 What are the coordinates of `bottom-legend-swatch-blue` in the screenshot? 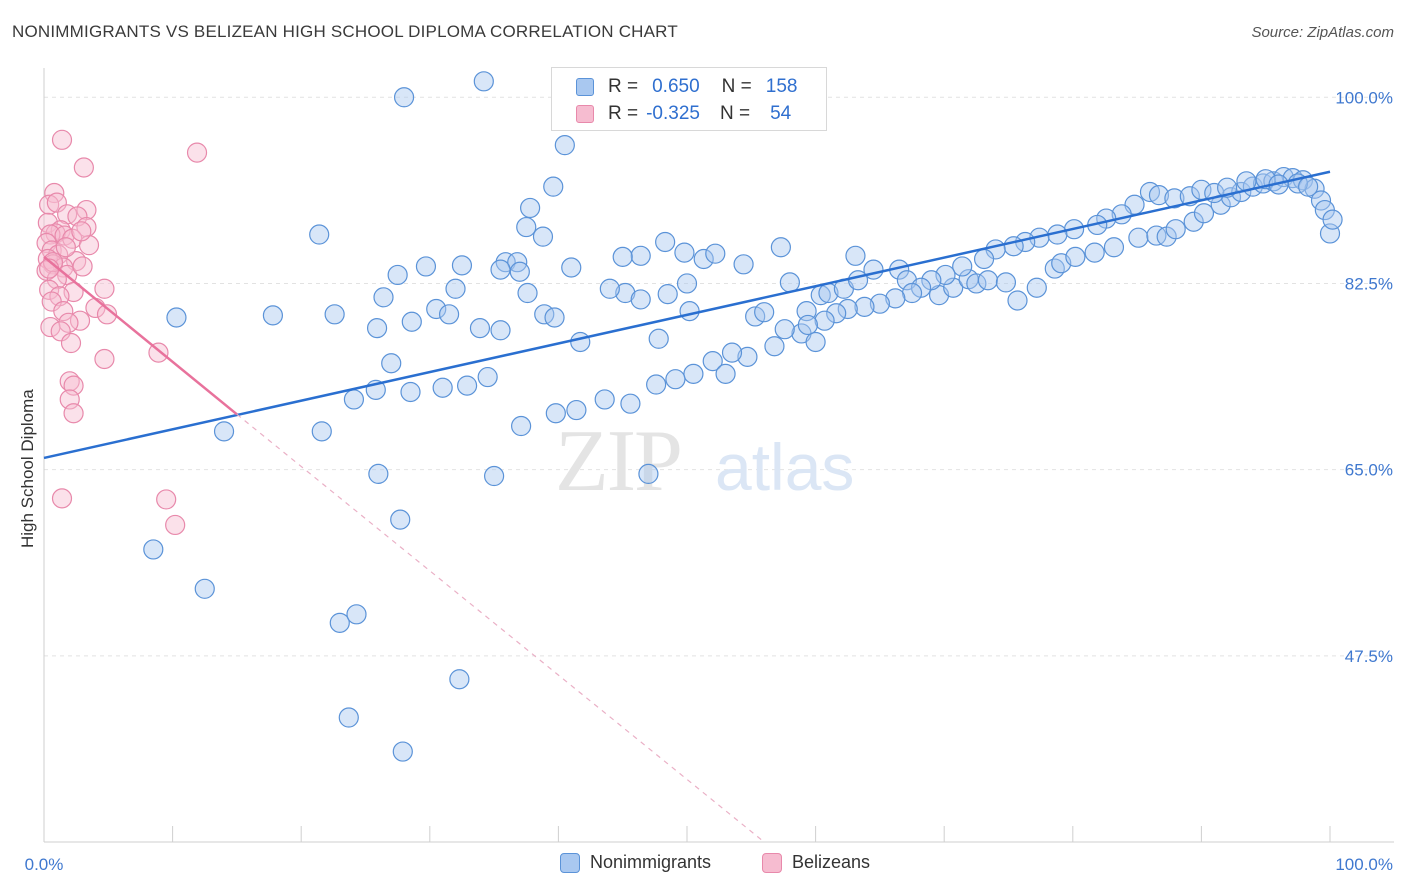 It's located at (570, 862).